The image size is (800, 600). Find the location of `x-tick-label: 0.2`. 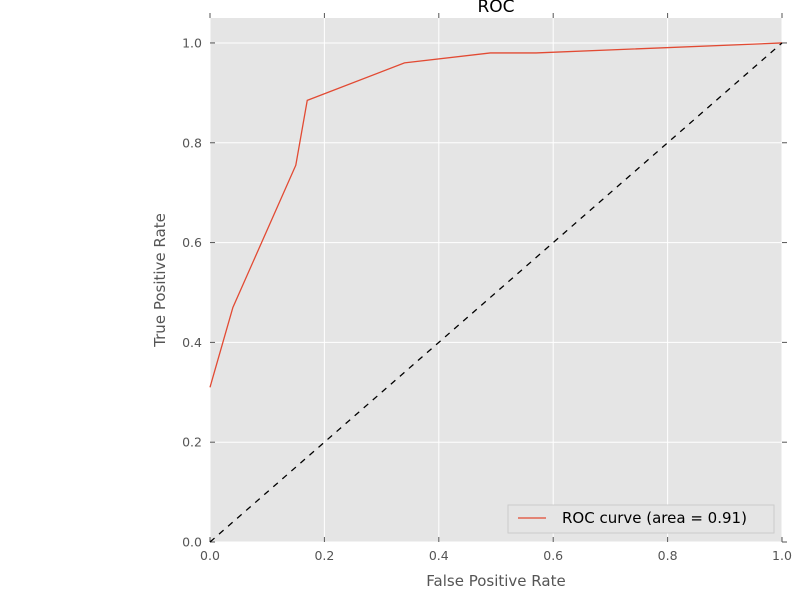

x-tick-label: 0.2 is located at coordinates (324, 555).